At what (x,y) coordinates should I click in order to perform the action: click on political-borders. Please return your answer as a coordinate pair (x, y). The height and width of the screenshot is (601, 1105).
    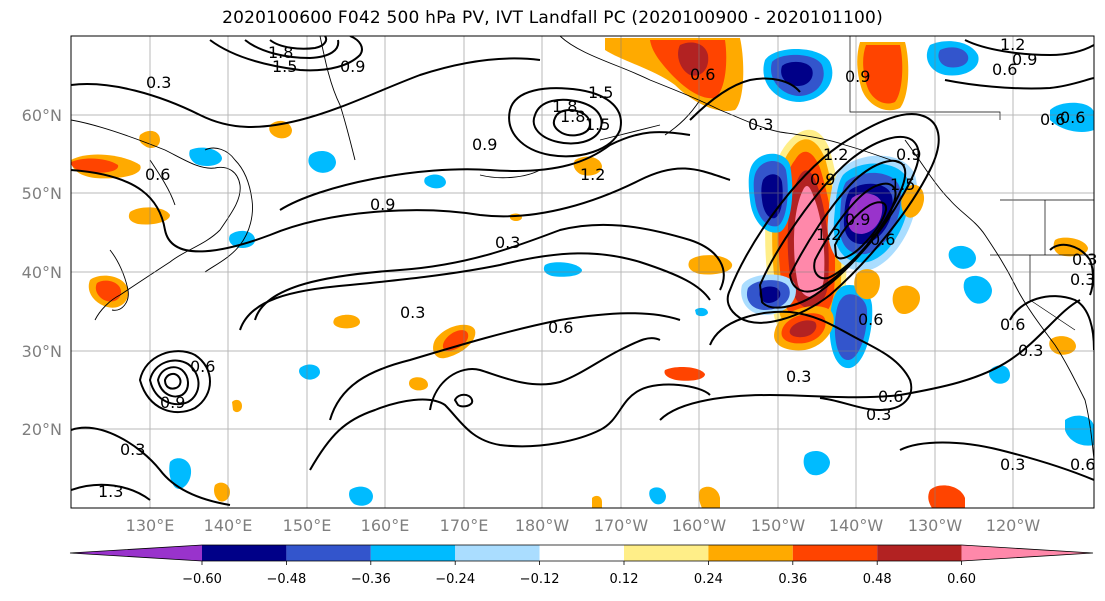
    Looking at the image, I should click on (971, 183).